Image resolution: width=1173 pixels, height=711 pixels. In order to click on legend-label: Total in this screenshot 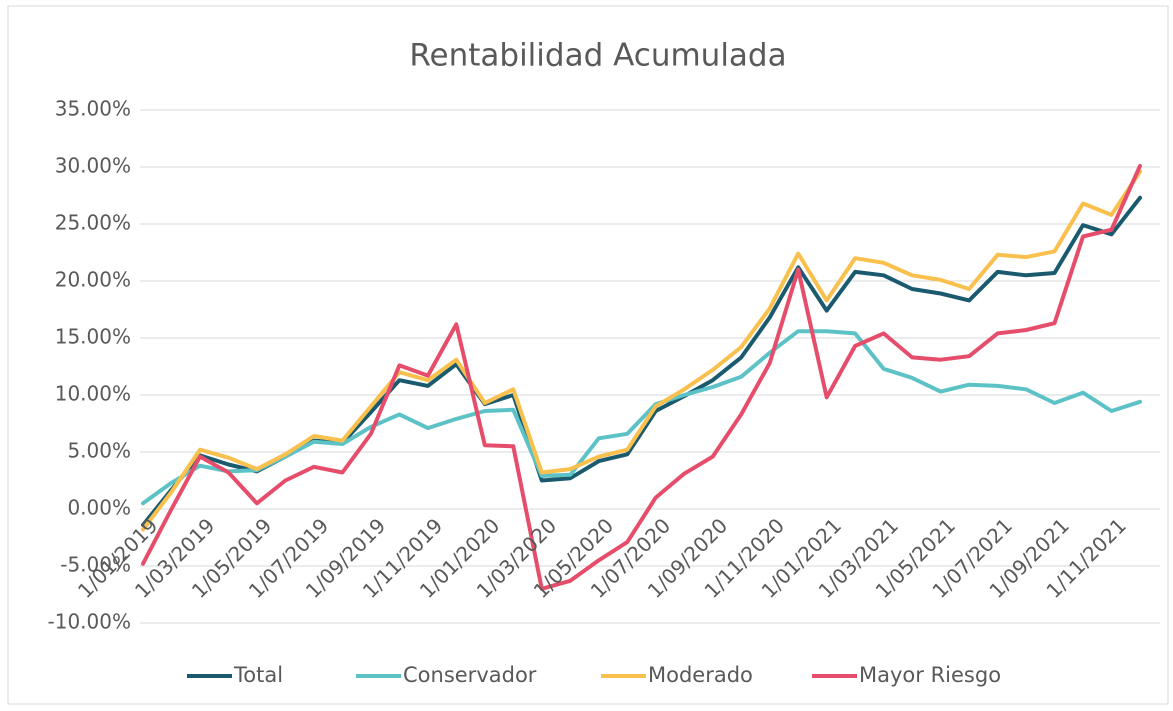, I will do `click(258, 675)`.